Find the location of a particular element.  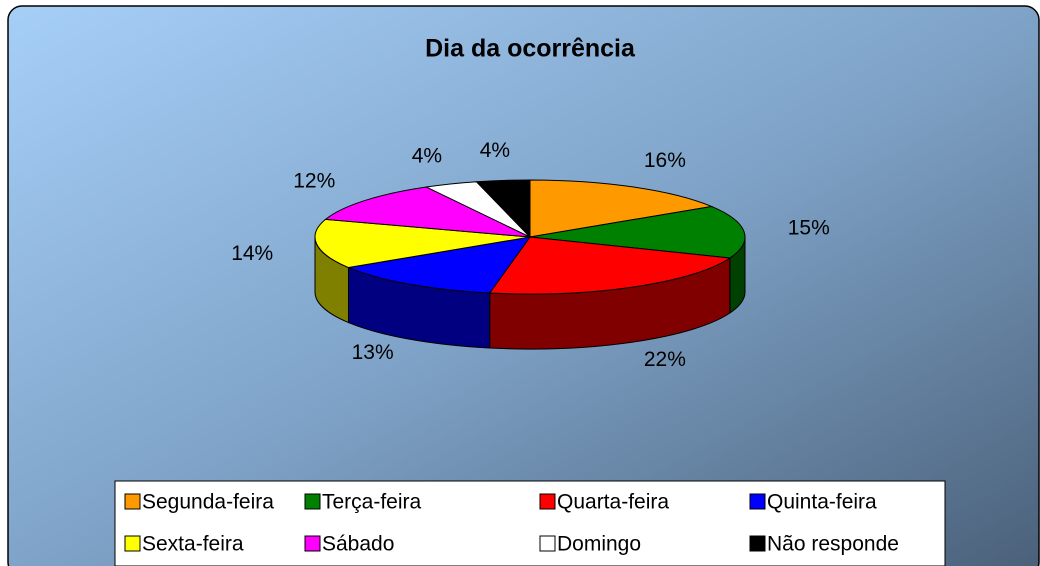

data-label: 15% is located at coordinates (809, 227).